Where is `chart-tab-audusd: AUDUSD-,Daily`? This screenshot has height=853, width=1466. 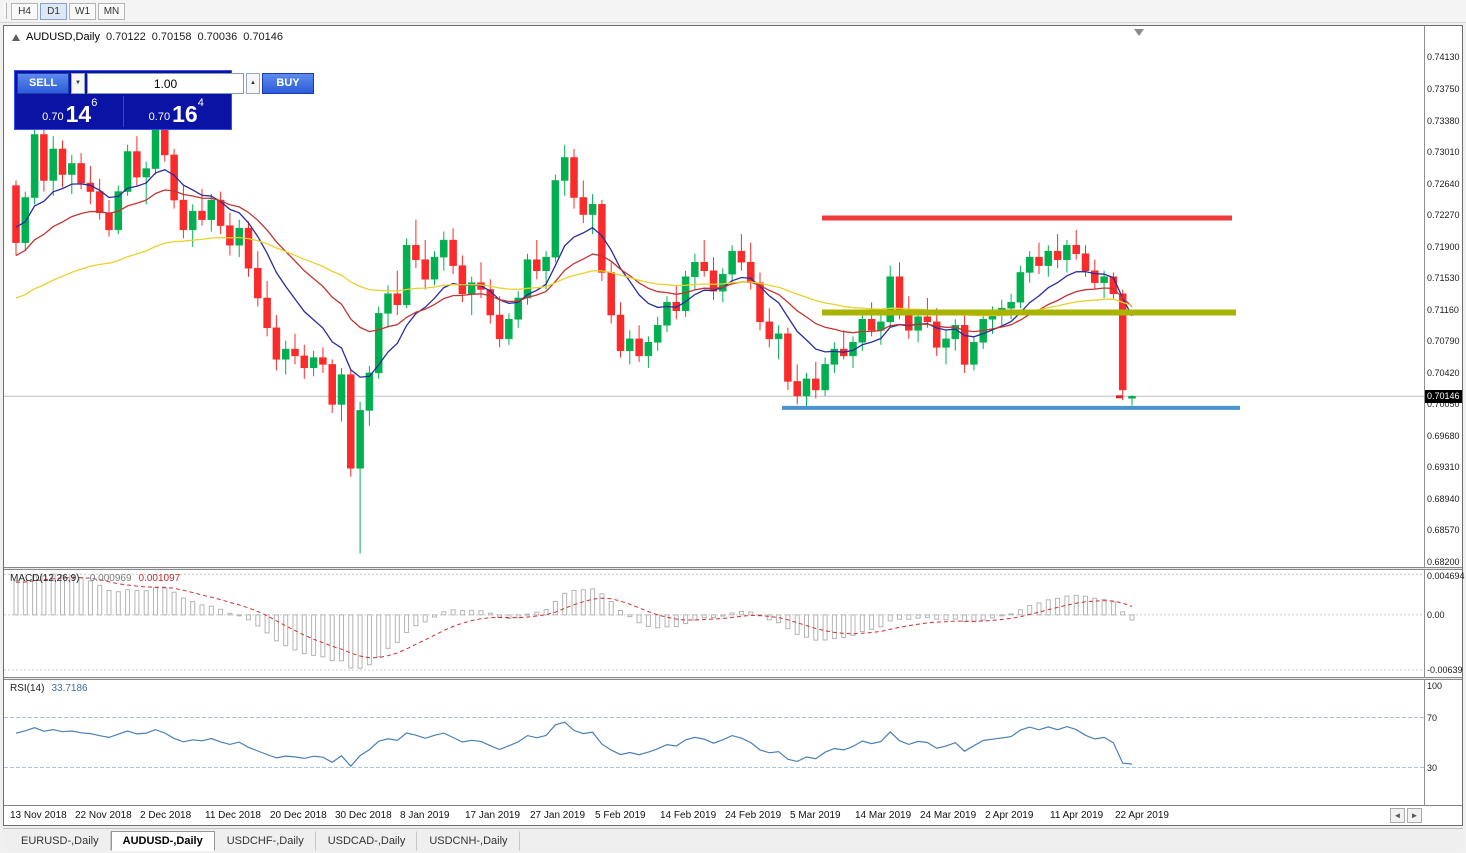
chart-tab-audusd: AUDUSD-,Daily is located at coordinates (162, 841).